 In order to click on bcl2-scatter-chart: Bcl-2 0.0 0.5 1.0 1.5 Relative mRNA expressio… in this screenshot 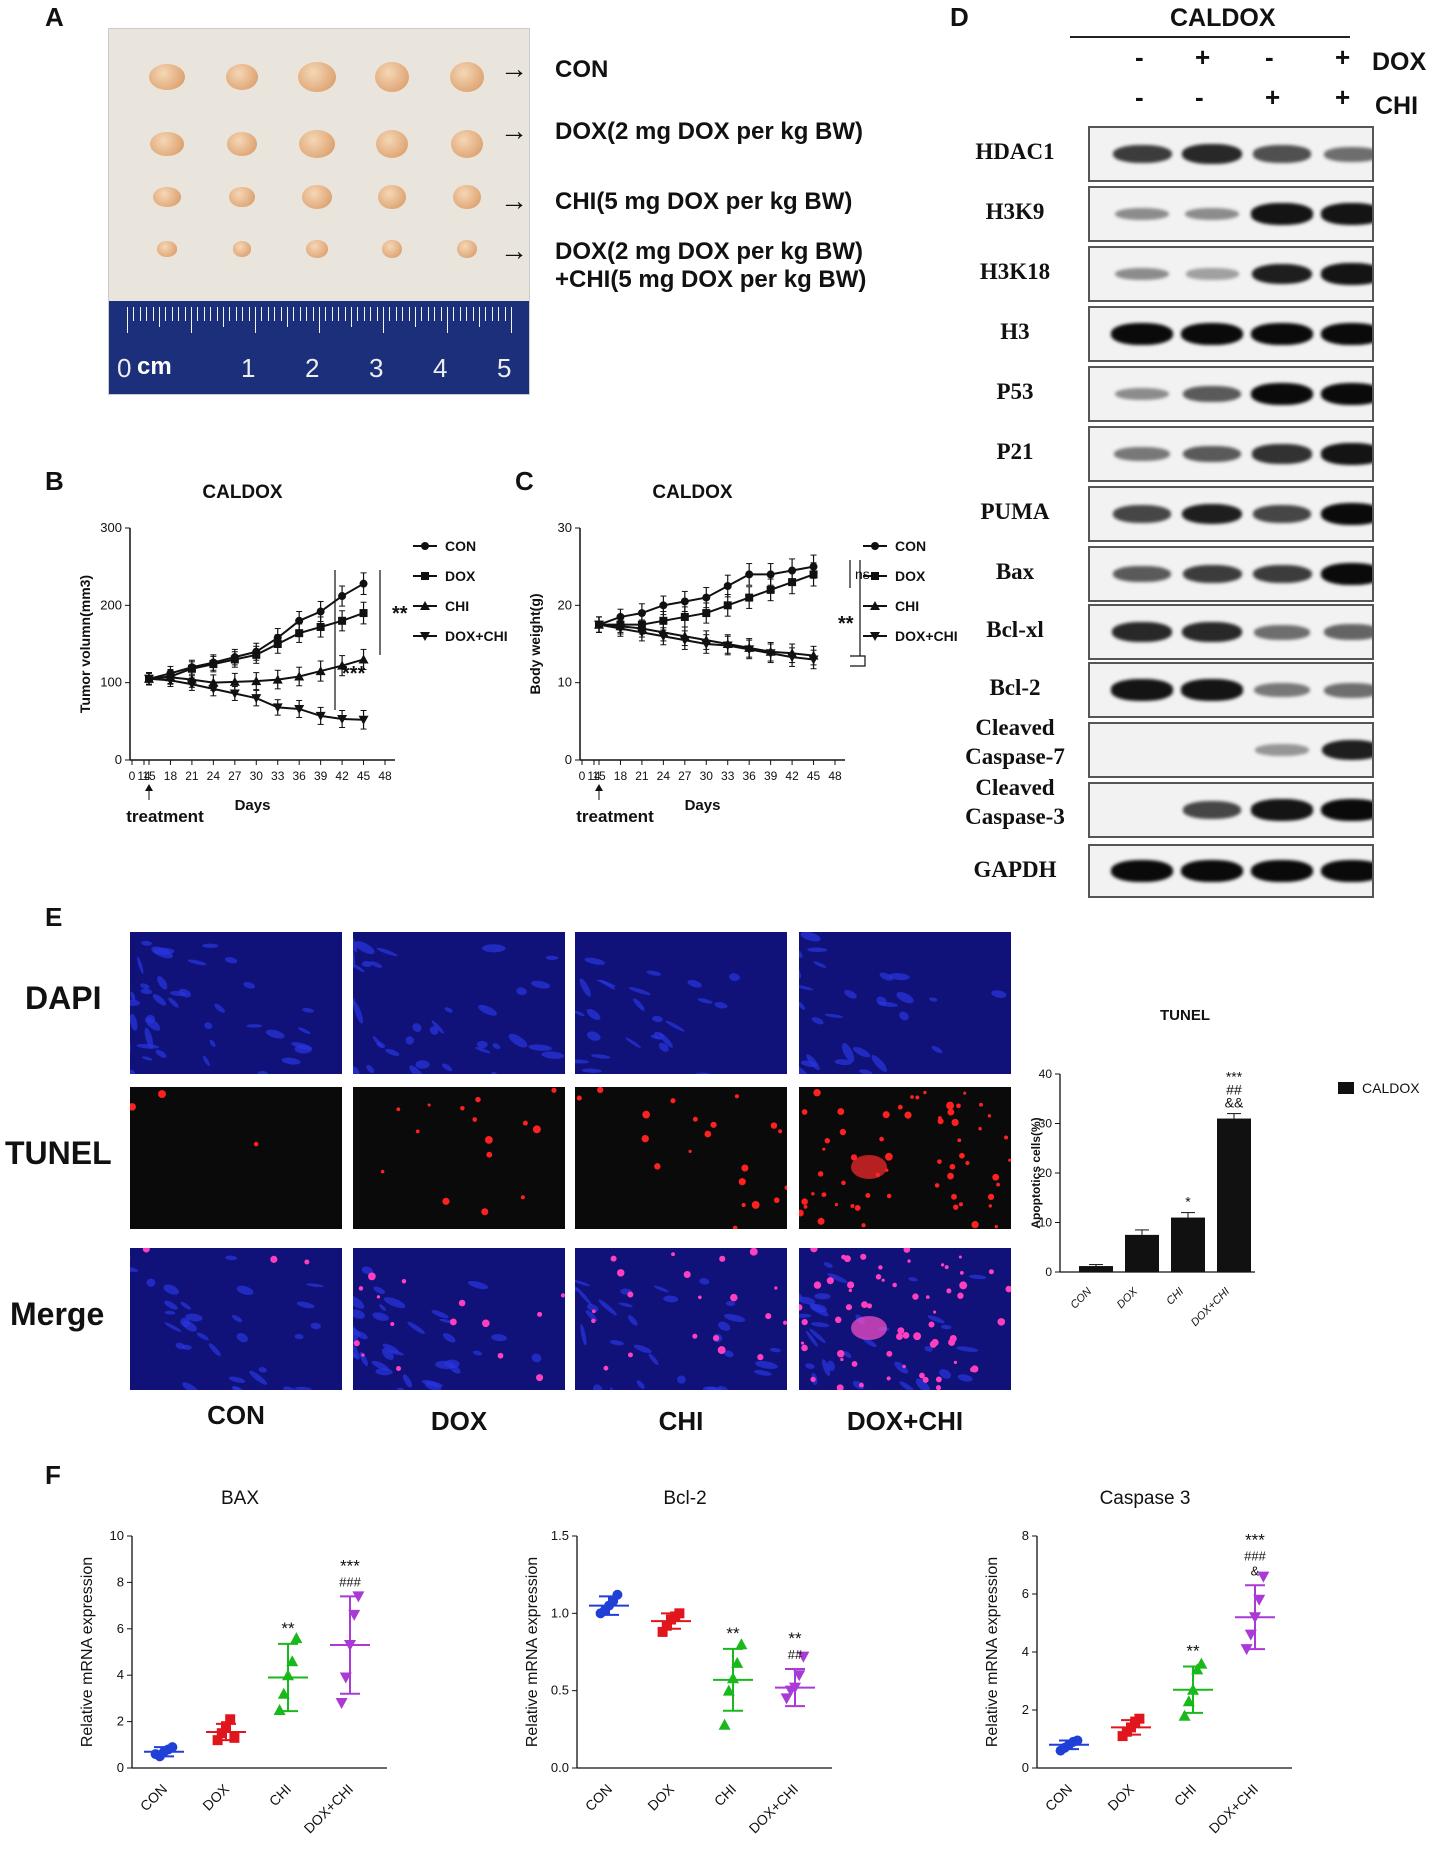, I will do `click(678, 1662)`.